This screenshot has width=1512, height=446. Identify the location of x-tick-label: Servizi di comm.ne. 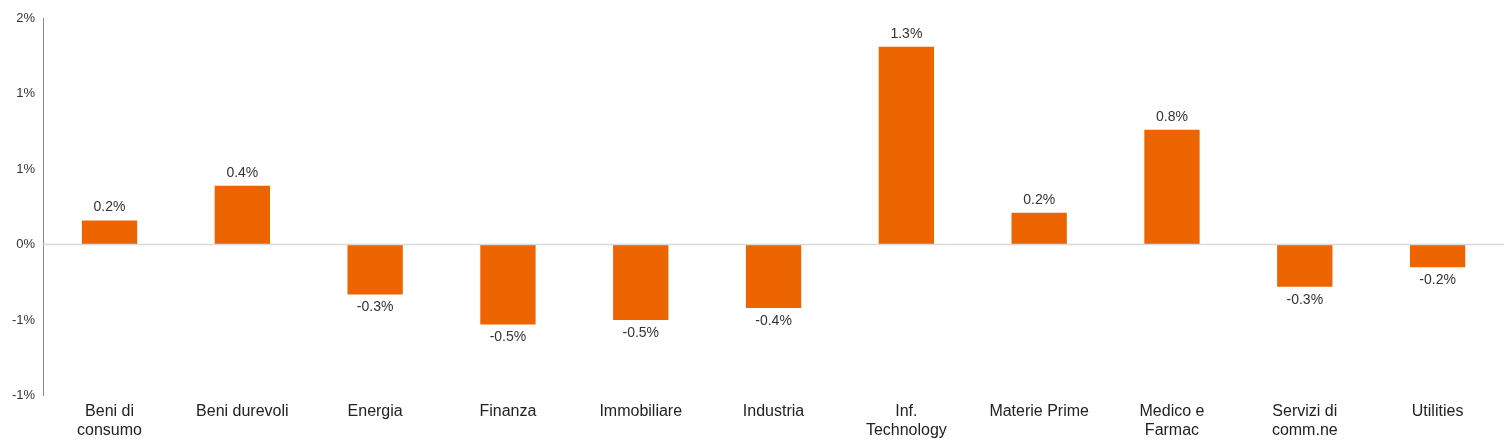
(1304, 419).